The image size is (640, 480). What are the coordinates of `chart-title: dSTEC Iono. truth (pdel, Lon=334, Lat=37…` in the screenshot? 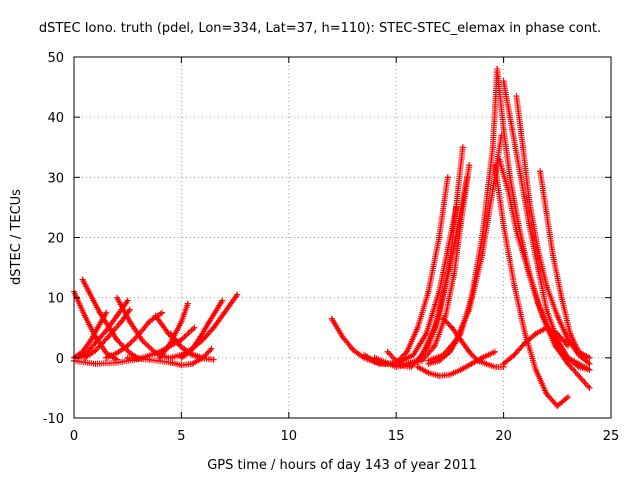 It's located at (320, 28).